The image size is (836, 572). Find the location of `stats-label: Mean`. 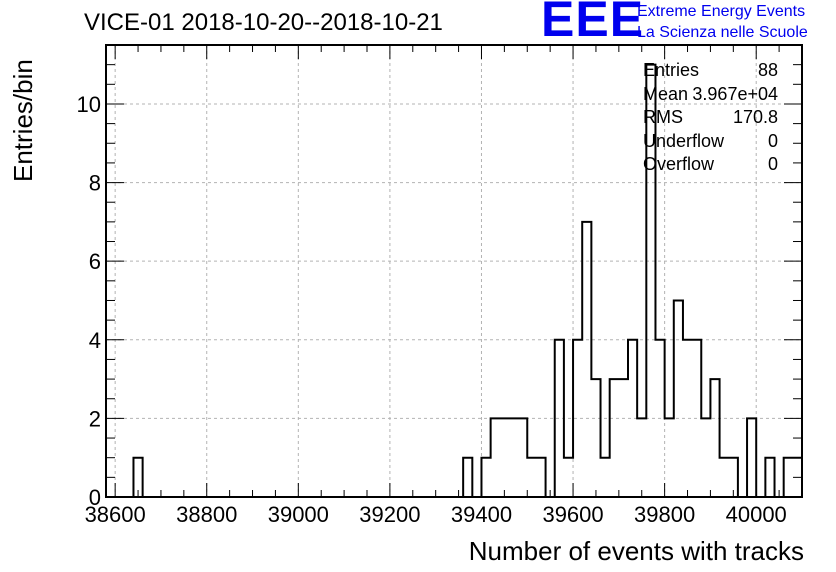

stats-label: Mean is located at coordinates (666, 93).